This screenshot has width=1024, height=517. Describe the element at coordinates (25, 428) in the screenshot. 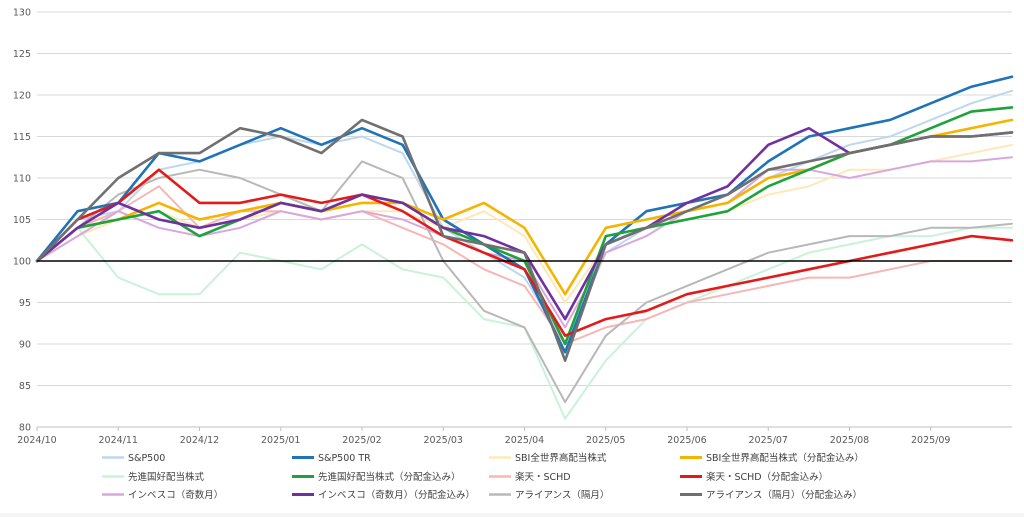

I see `y-tick-label: 80` at that location.